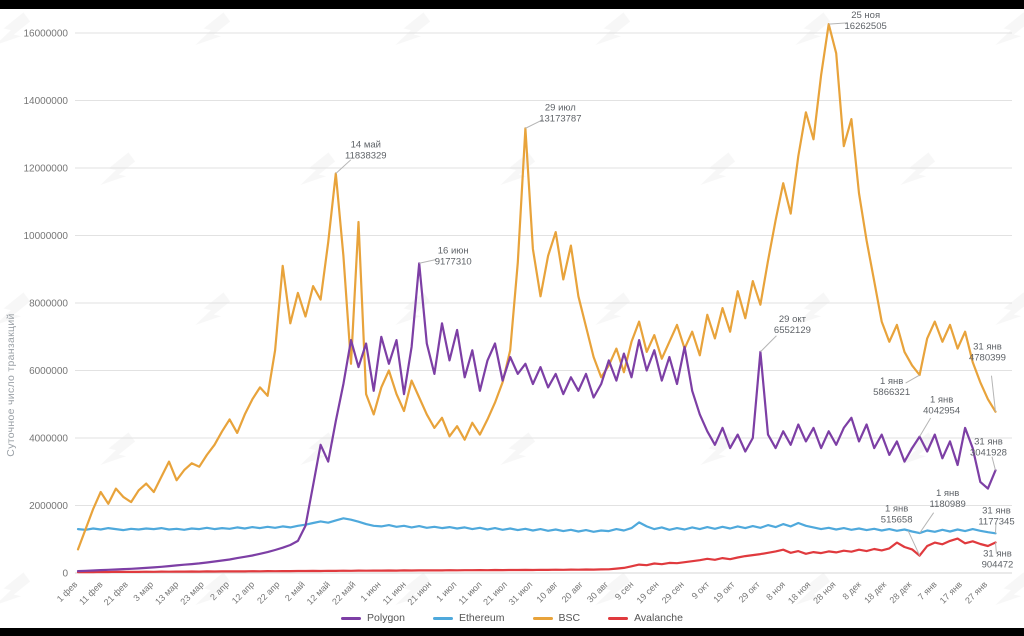 Image resolution: width=1024 pixels, height=636 pixels. What do you see at coordinates (866, 26) in the screenshot?
I see `annotation-value: 16262505` at bounding box center [866, 26].